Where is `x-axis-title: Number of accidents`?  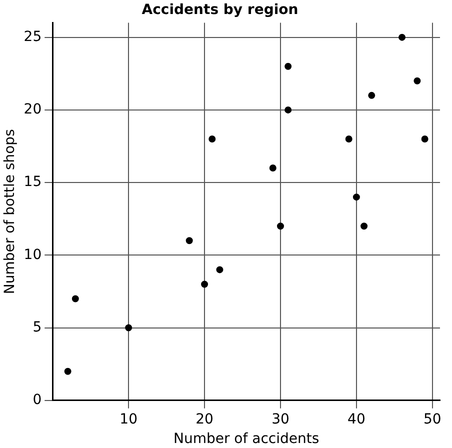 x-axis-title: Number of accidents is located at coordinates (246, 439).